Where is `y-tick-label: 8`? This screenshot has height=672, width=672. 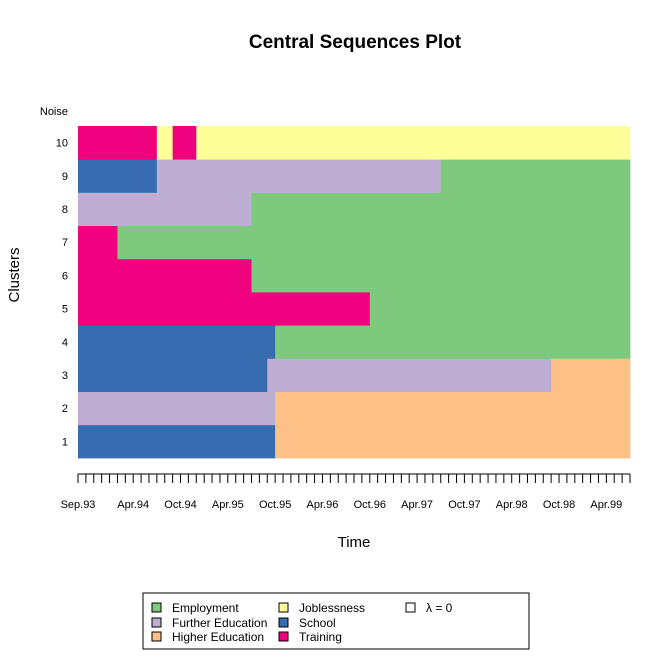 y-tick-label: 8 is located at coordinates (65, 210).